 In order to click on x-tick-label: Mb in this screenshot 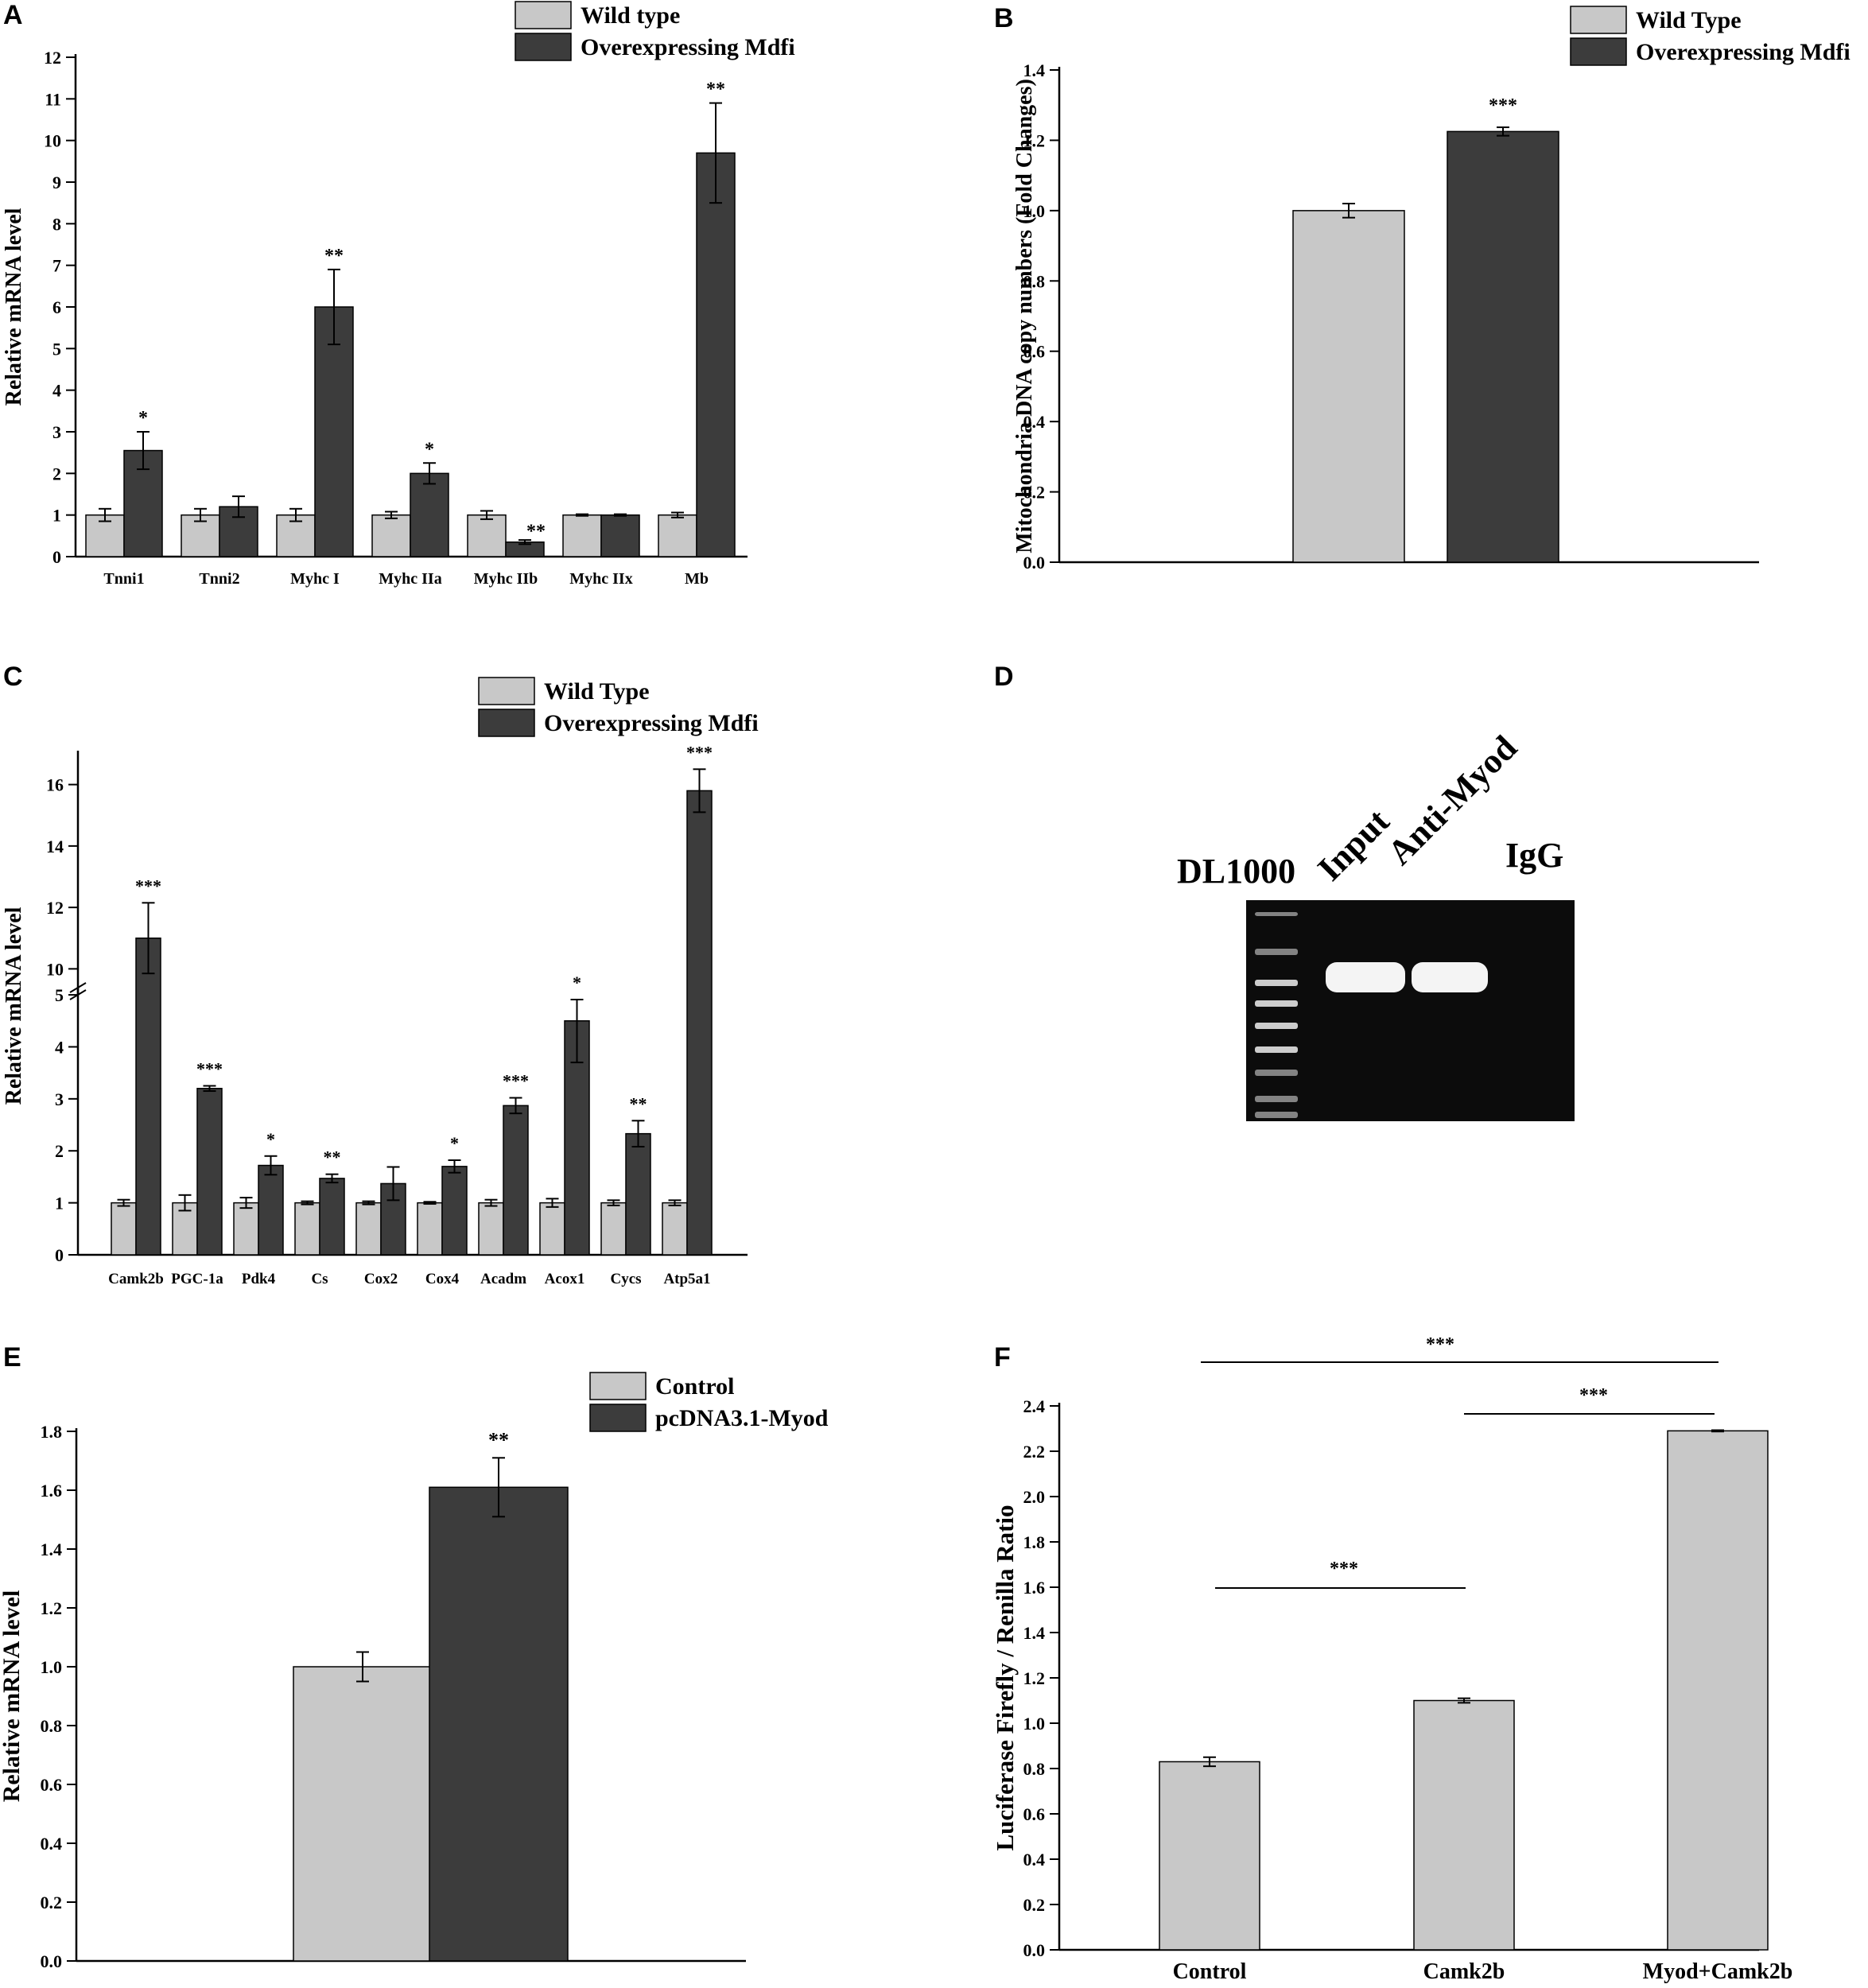, I will do `click(697, 579)`.